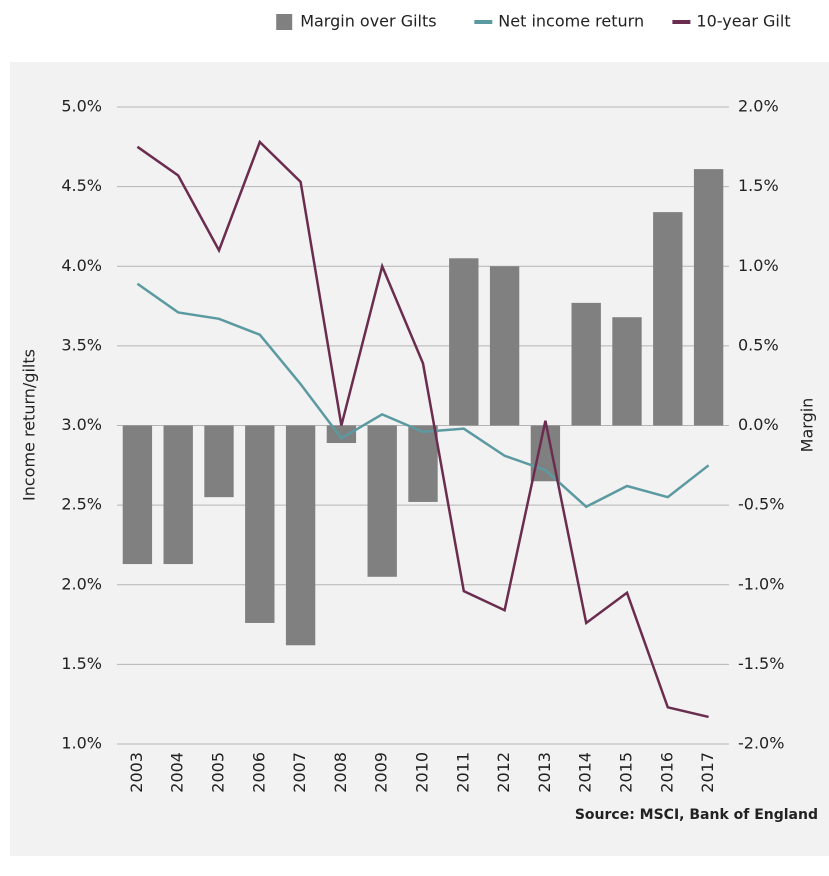  I want to click on source-note: Source: MSCI, Bank of England, so click(696, 815).